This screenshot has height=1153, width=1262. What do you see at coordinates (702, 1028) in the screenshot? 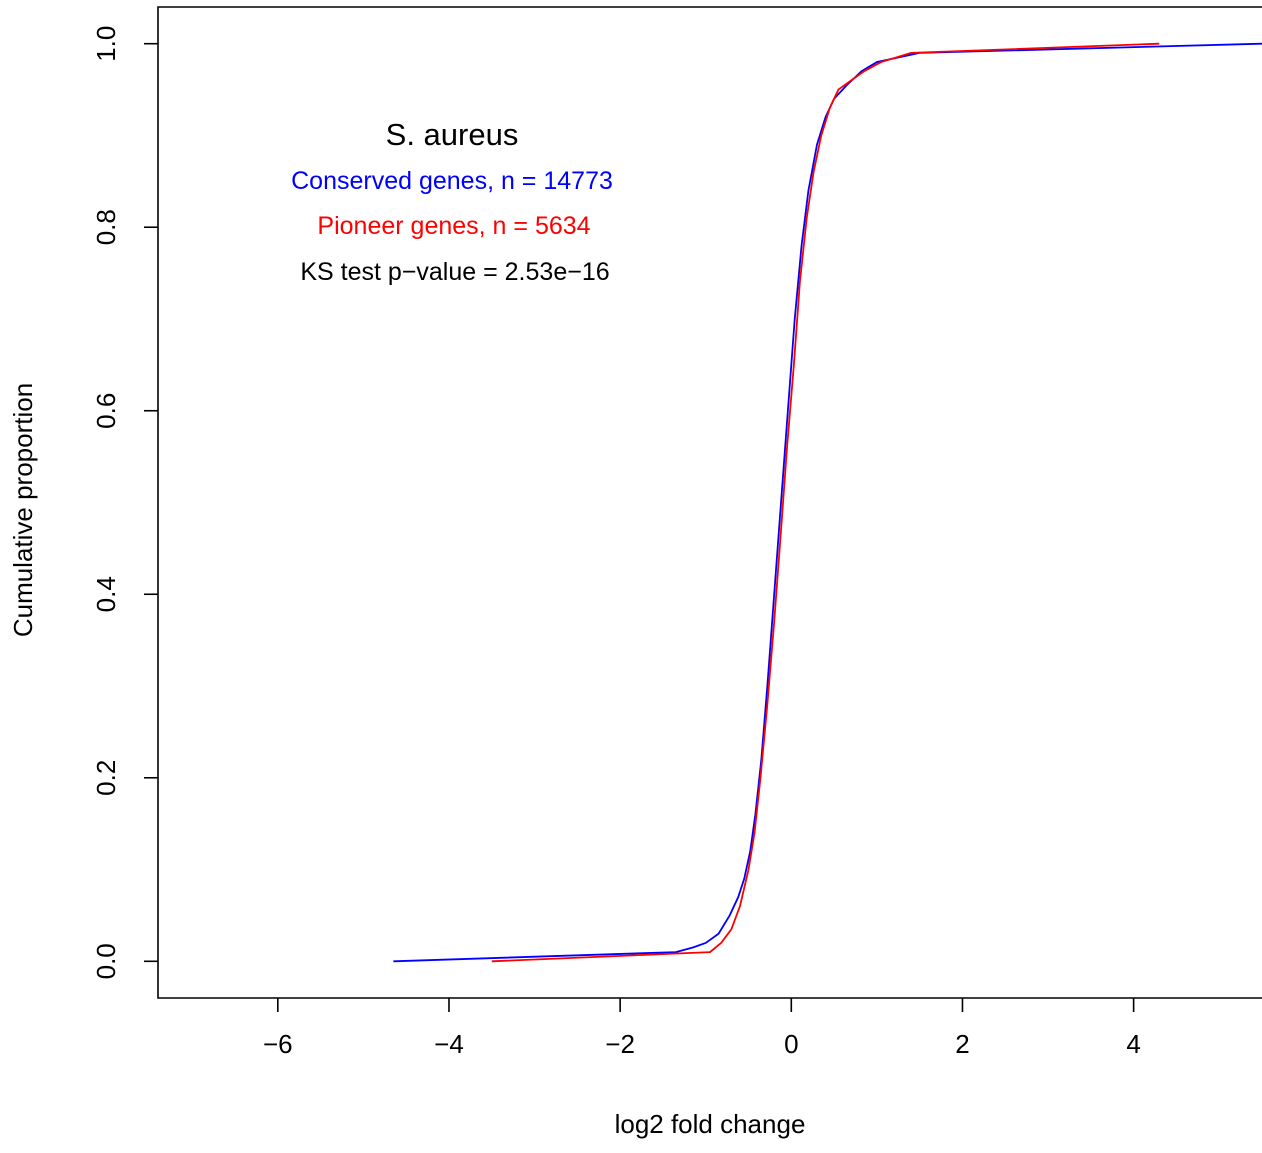
I see `x-axis: −6 −4 −2 0 2 4` at bounding box center [702, 1028].